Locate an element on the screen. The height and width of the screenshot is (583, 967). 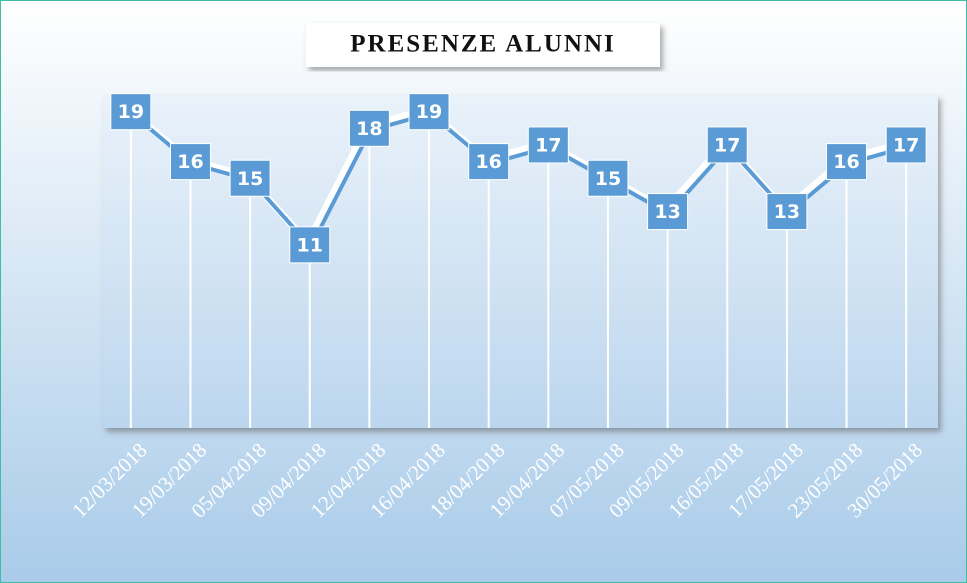
chart-title: PRESENZE ALUNNI is located at coordinates (482, 44).